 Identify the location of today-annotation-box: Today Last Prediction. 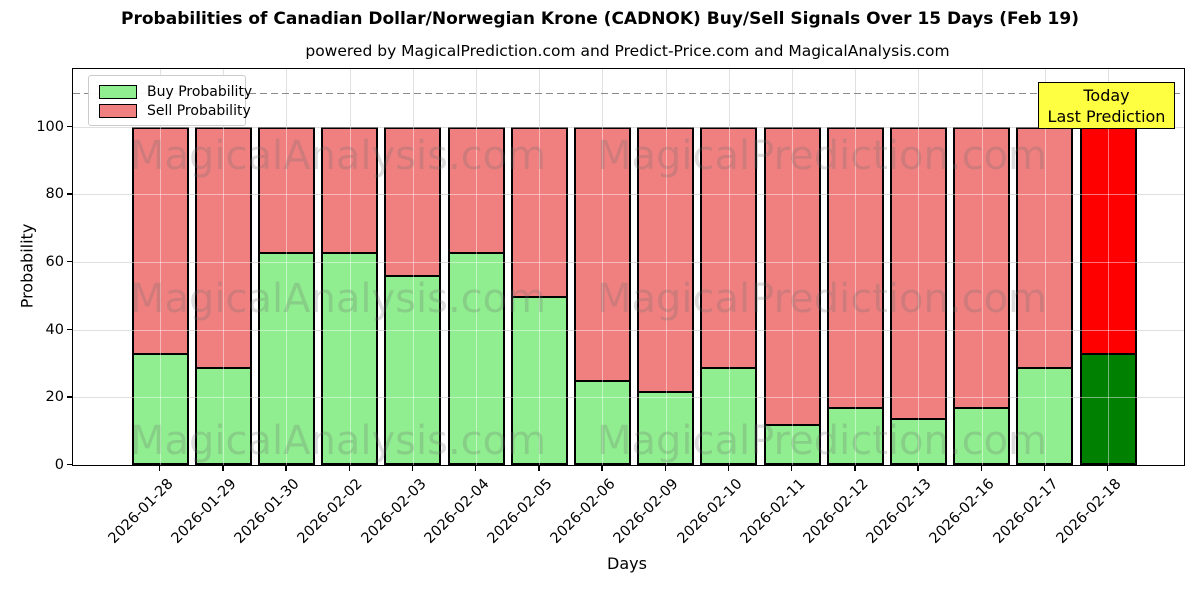
(1106, 105).